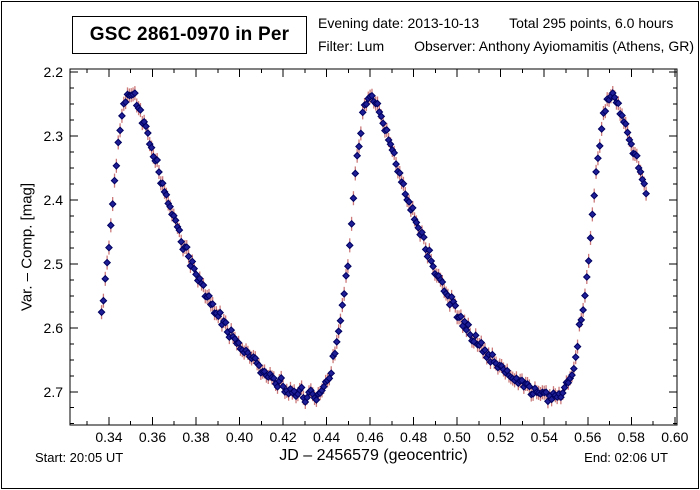 This screenshot has height=490, width=700. I want to click on star-title-box: GSC 2861-0970 in Per, so click(189, 35).